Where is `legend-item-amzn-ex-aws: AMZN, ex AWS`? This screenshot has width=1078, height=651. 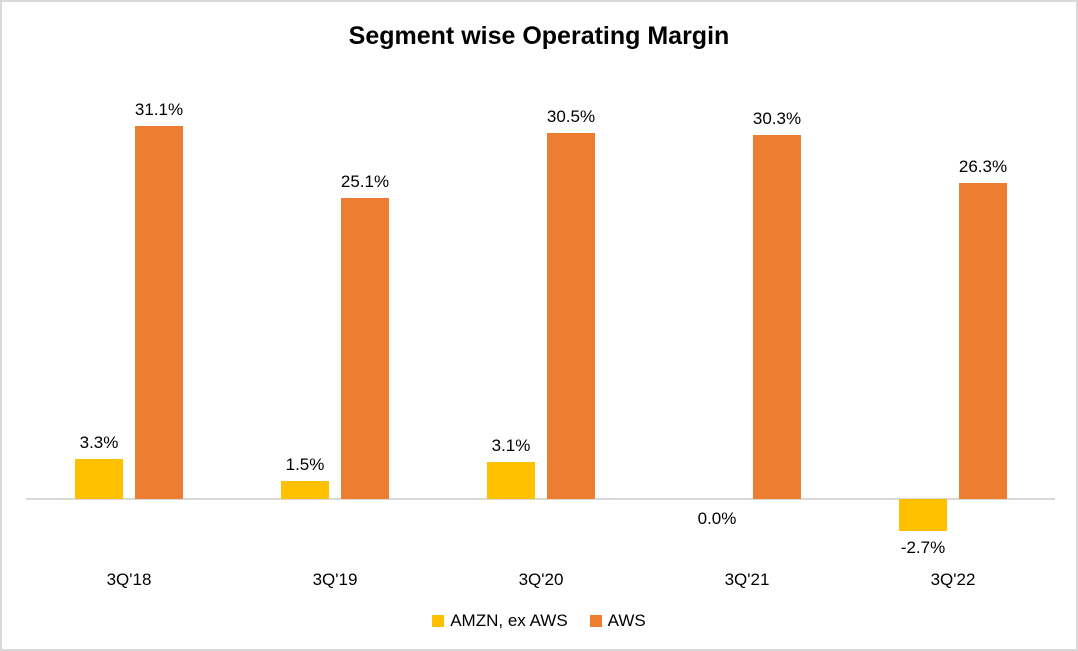
legend-item-amzn-ex-aws: AMZN, ex AWS is located at coordinates (500, 621).